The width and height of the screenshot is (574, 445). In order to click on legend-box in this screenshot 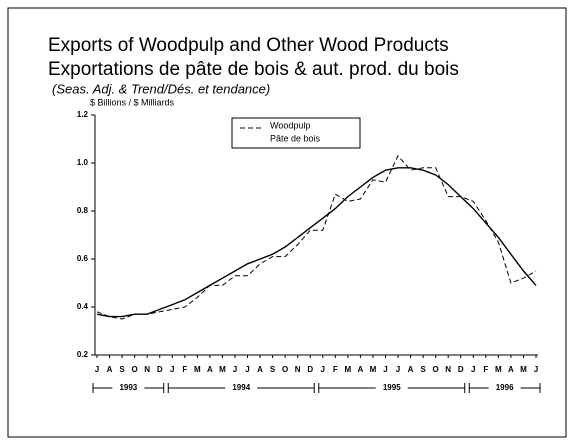, I will do `click(296, 133)`.